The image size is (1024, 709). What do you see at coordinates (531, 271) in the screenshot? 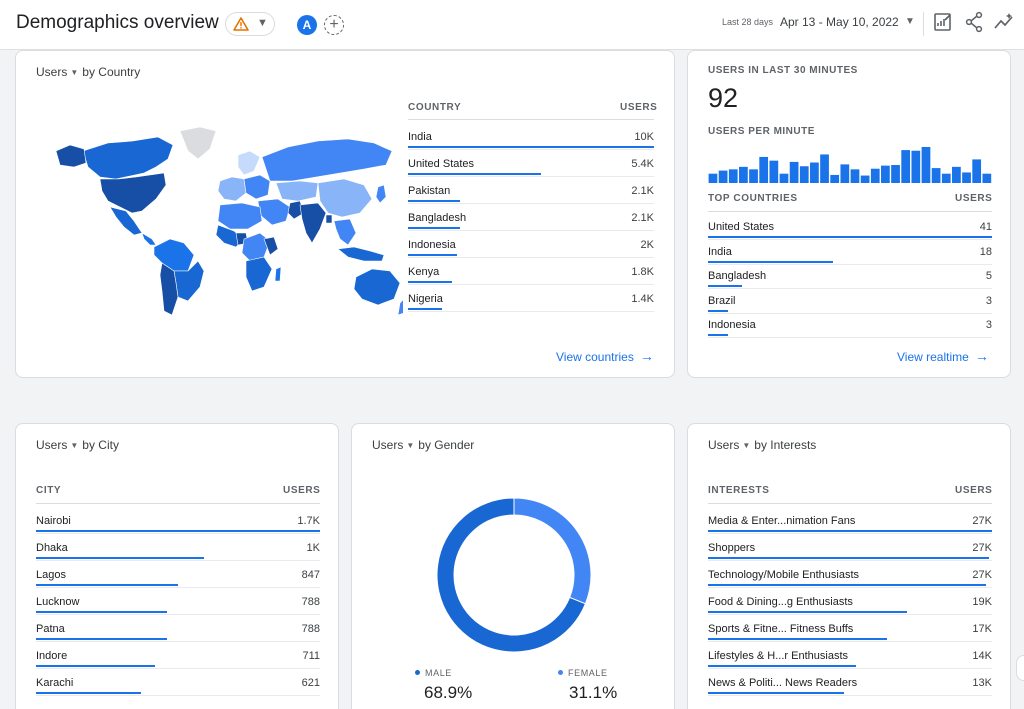
I see `table-row: Kenya 1.8K` at bounding box center [531, 271].